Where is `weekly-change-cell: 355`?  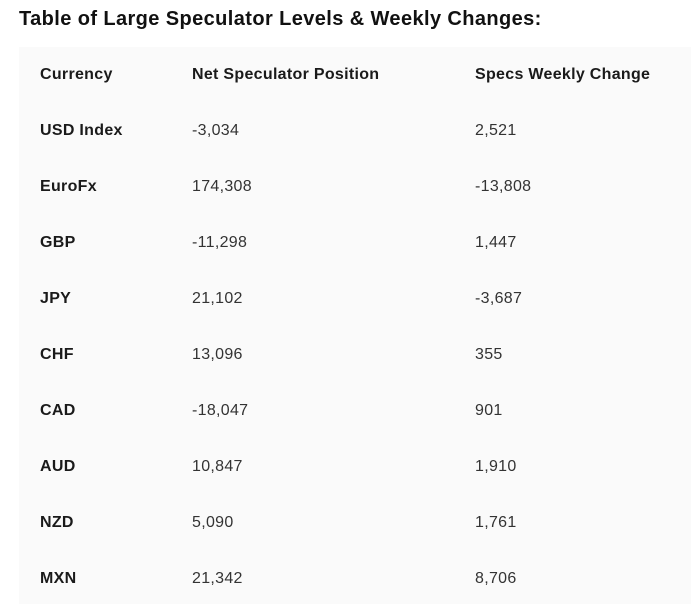
weekly-change-cell: 355 is located at coordinates (489, 354).